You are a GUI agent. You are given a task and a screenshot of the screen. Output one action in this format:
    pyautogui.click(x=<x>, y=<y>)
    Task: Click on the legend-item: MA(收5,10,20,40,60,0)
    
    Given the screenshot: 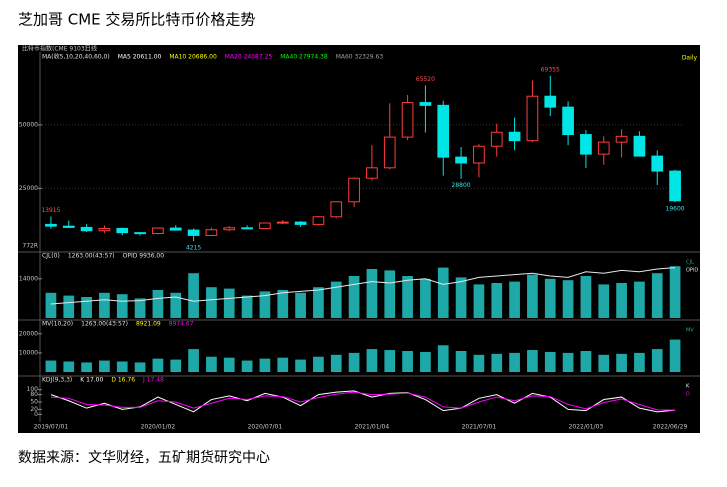 What is the action you would take?
    pyautogui.click(x=76, y=57)
    